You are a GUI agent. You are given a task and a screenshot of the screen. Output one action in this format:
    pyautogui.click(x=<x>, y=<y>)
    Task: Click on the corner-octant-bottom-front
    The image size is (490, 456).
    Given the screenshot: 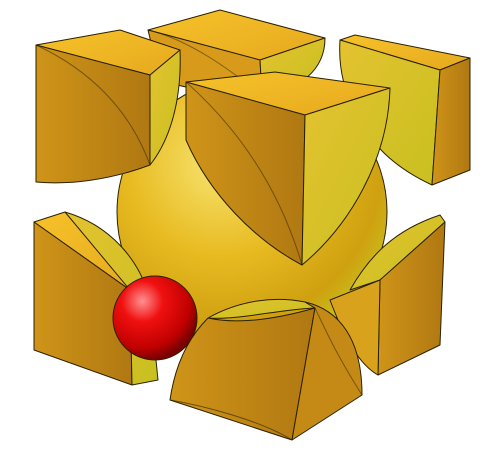 What is the action you would take?
    pyautogui.click(x=266, y=369)
    